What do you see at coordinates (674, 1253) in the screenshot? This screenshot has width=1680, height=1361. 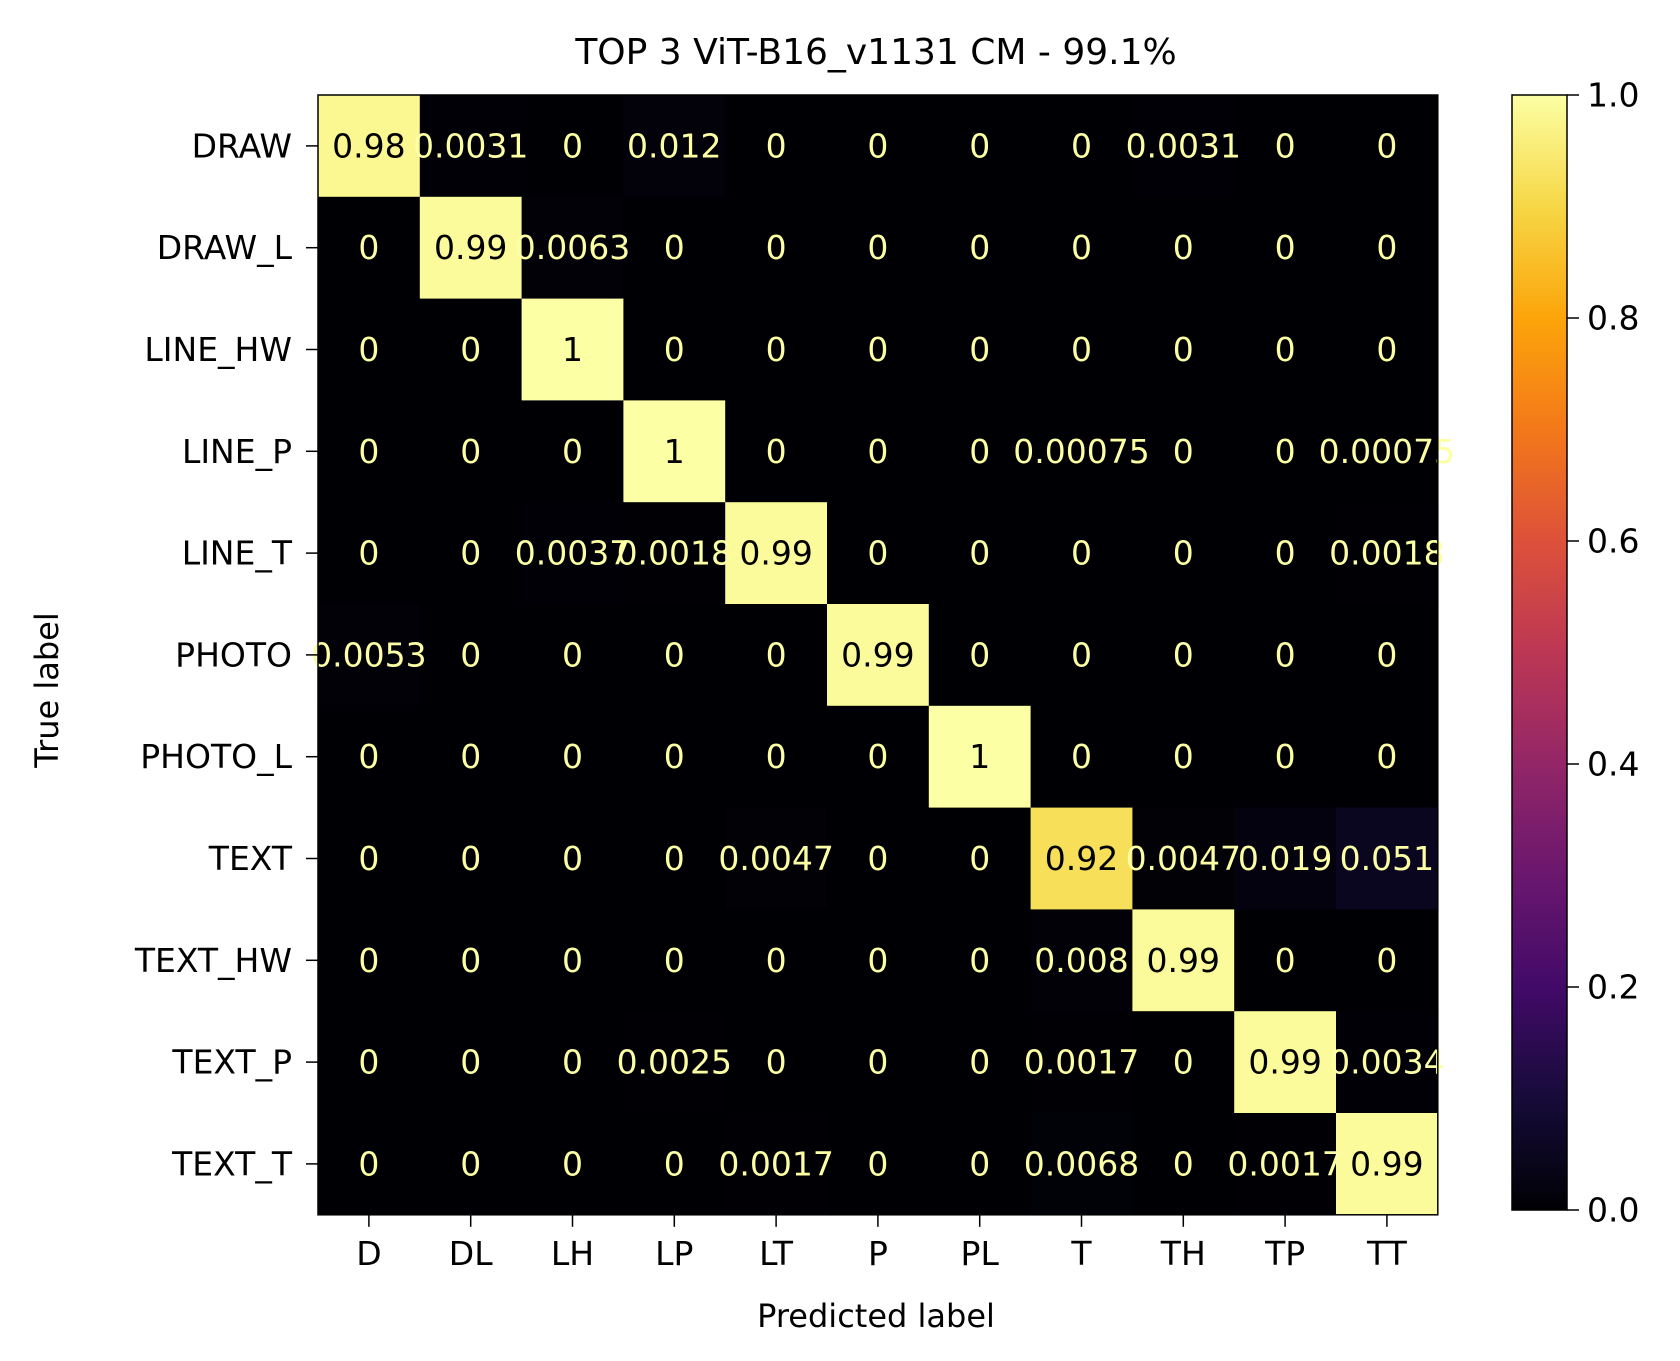 I see `x-tick-label: LP` at bounding box center [674, 1253].